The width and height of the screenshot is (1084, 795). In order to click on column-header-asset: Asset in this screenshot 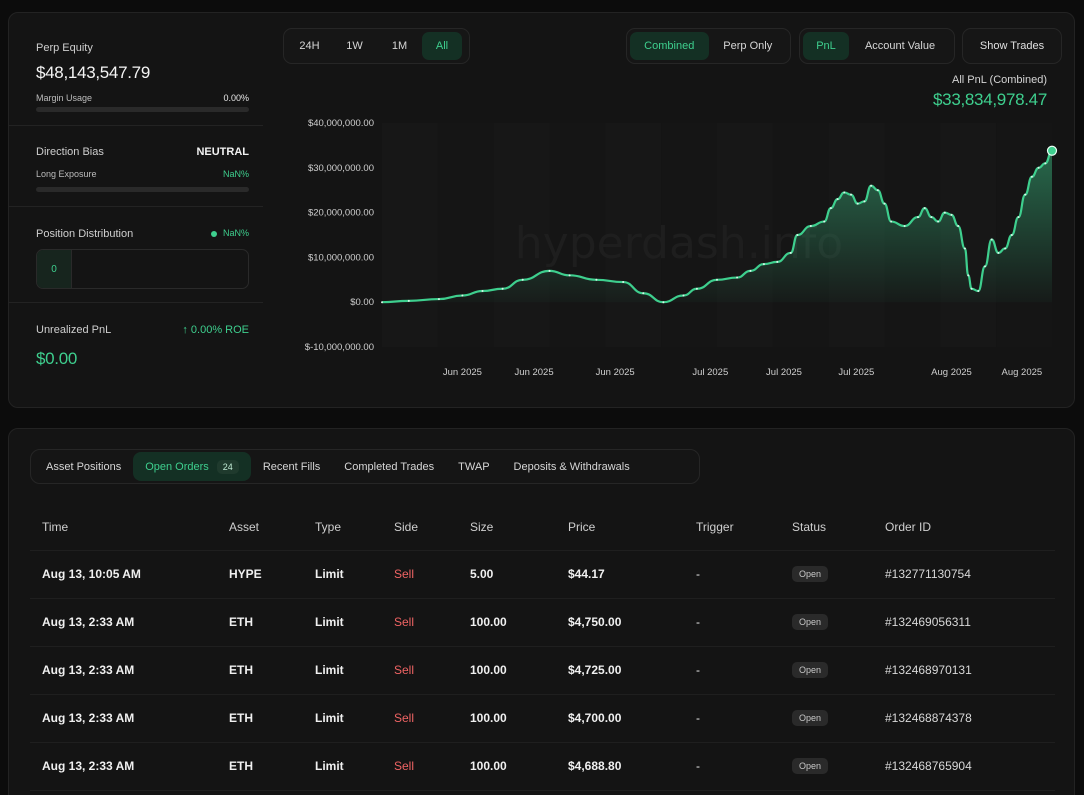, I will do `click(260, 527)`.